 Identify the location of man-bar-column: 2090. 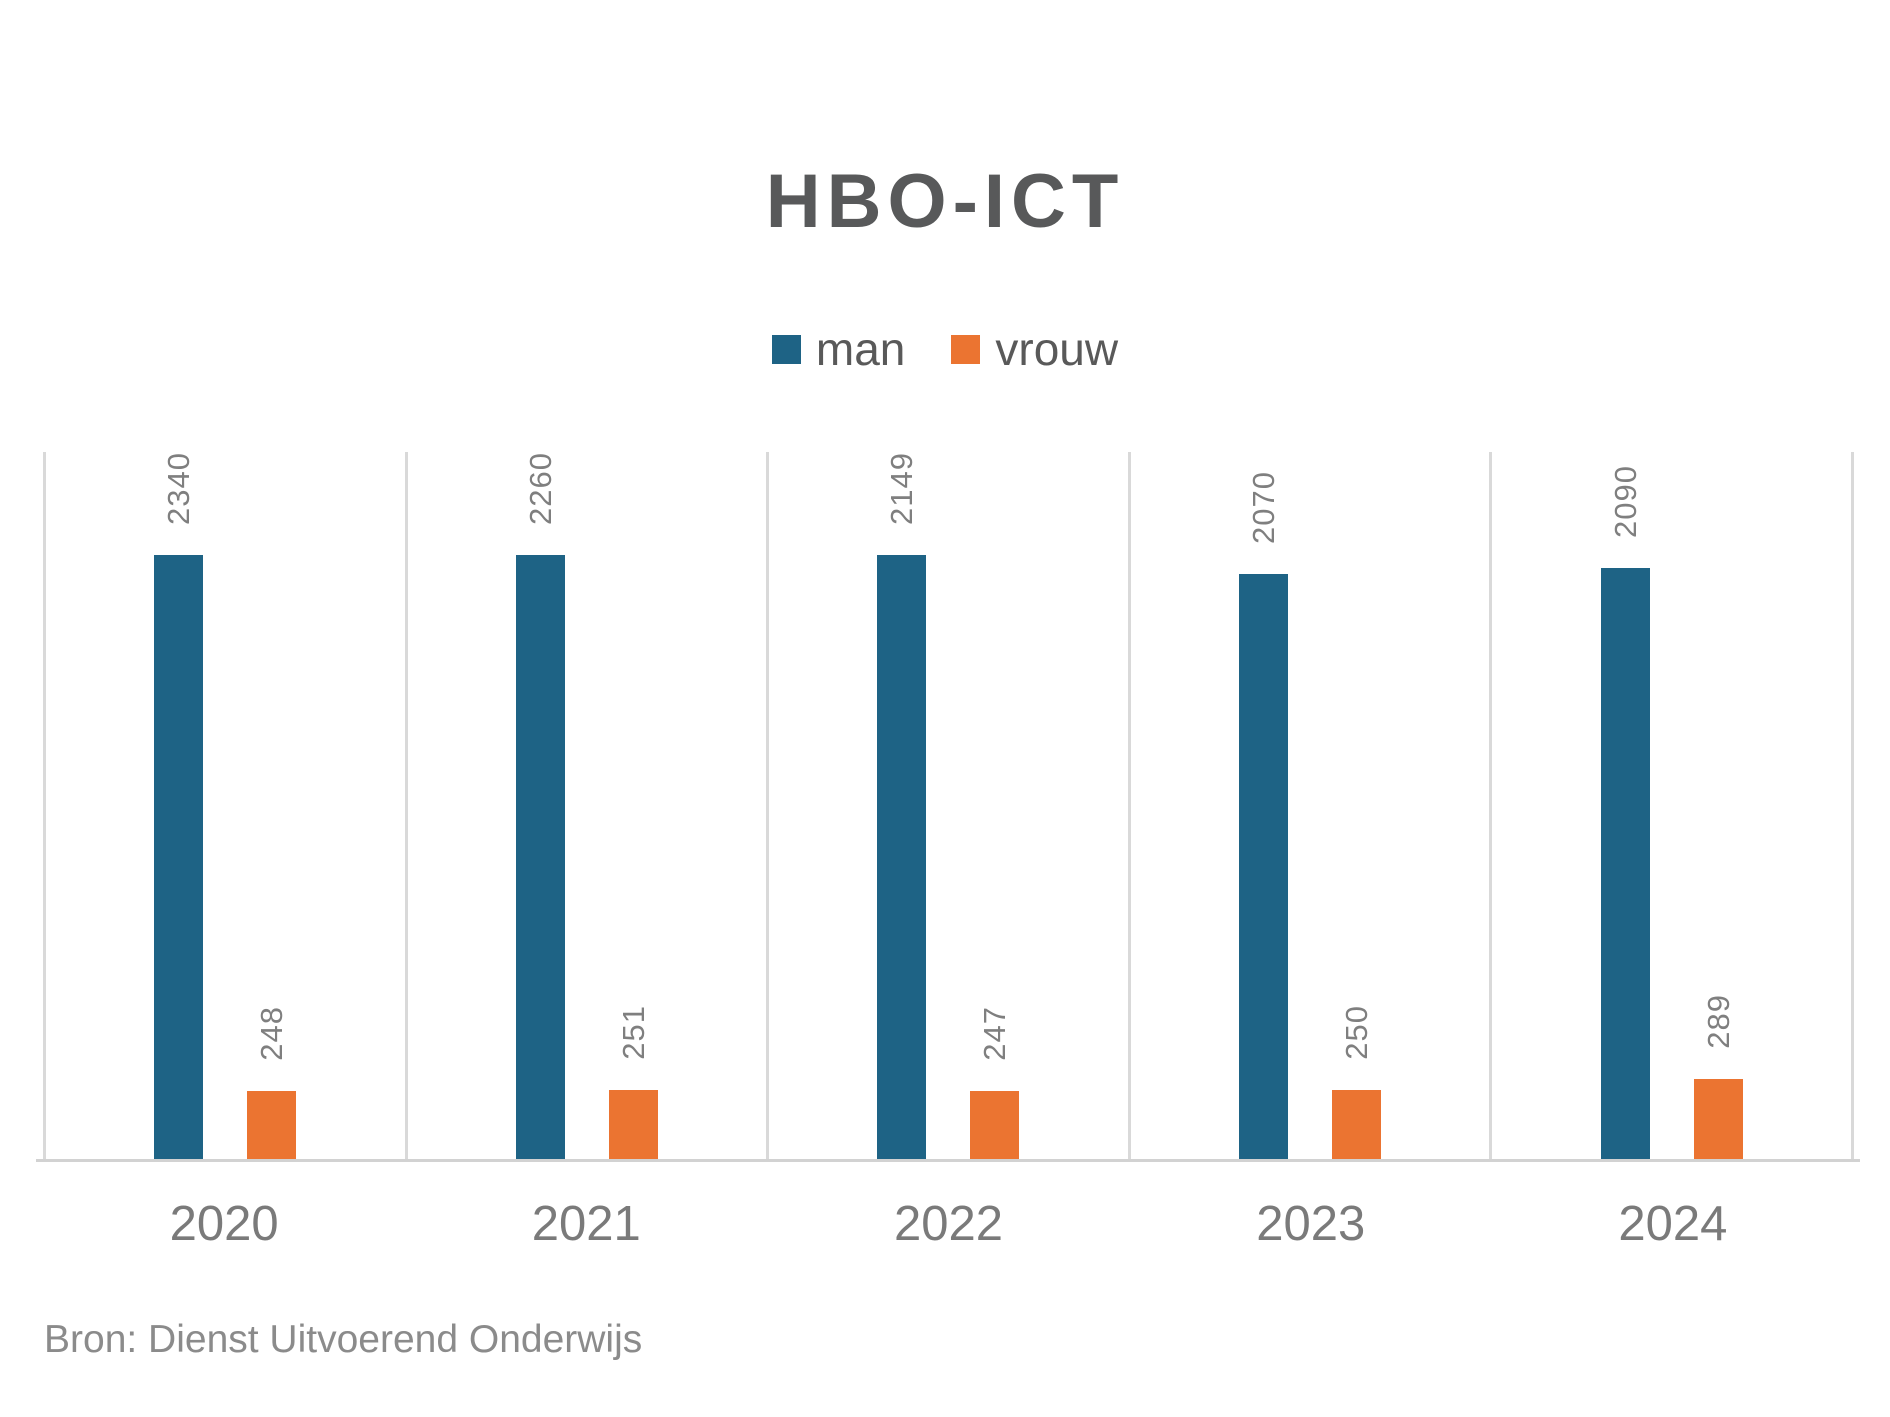
(1625, 806).